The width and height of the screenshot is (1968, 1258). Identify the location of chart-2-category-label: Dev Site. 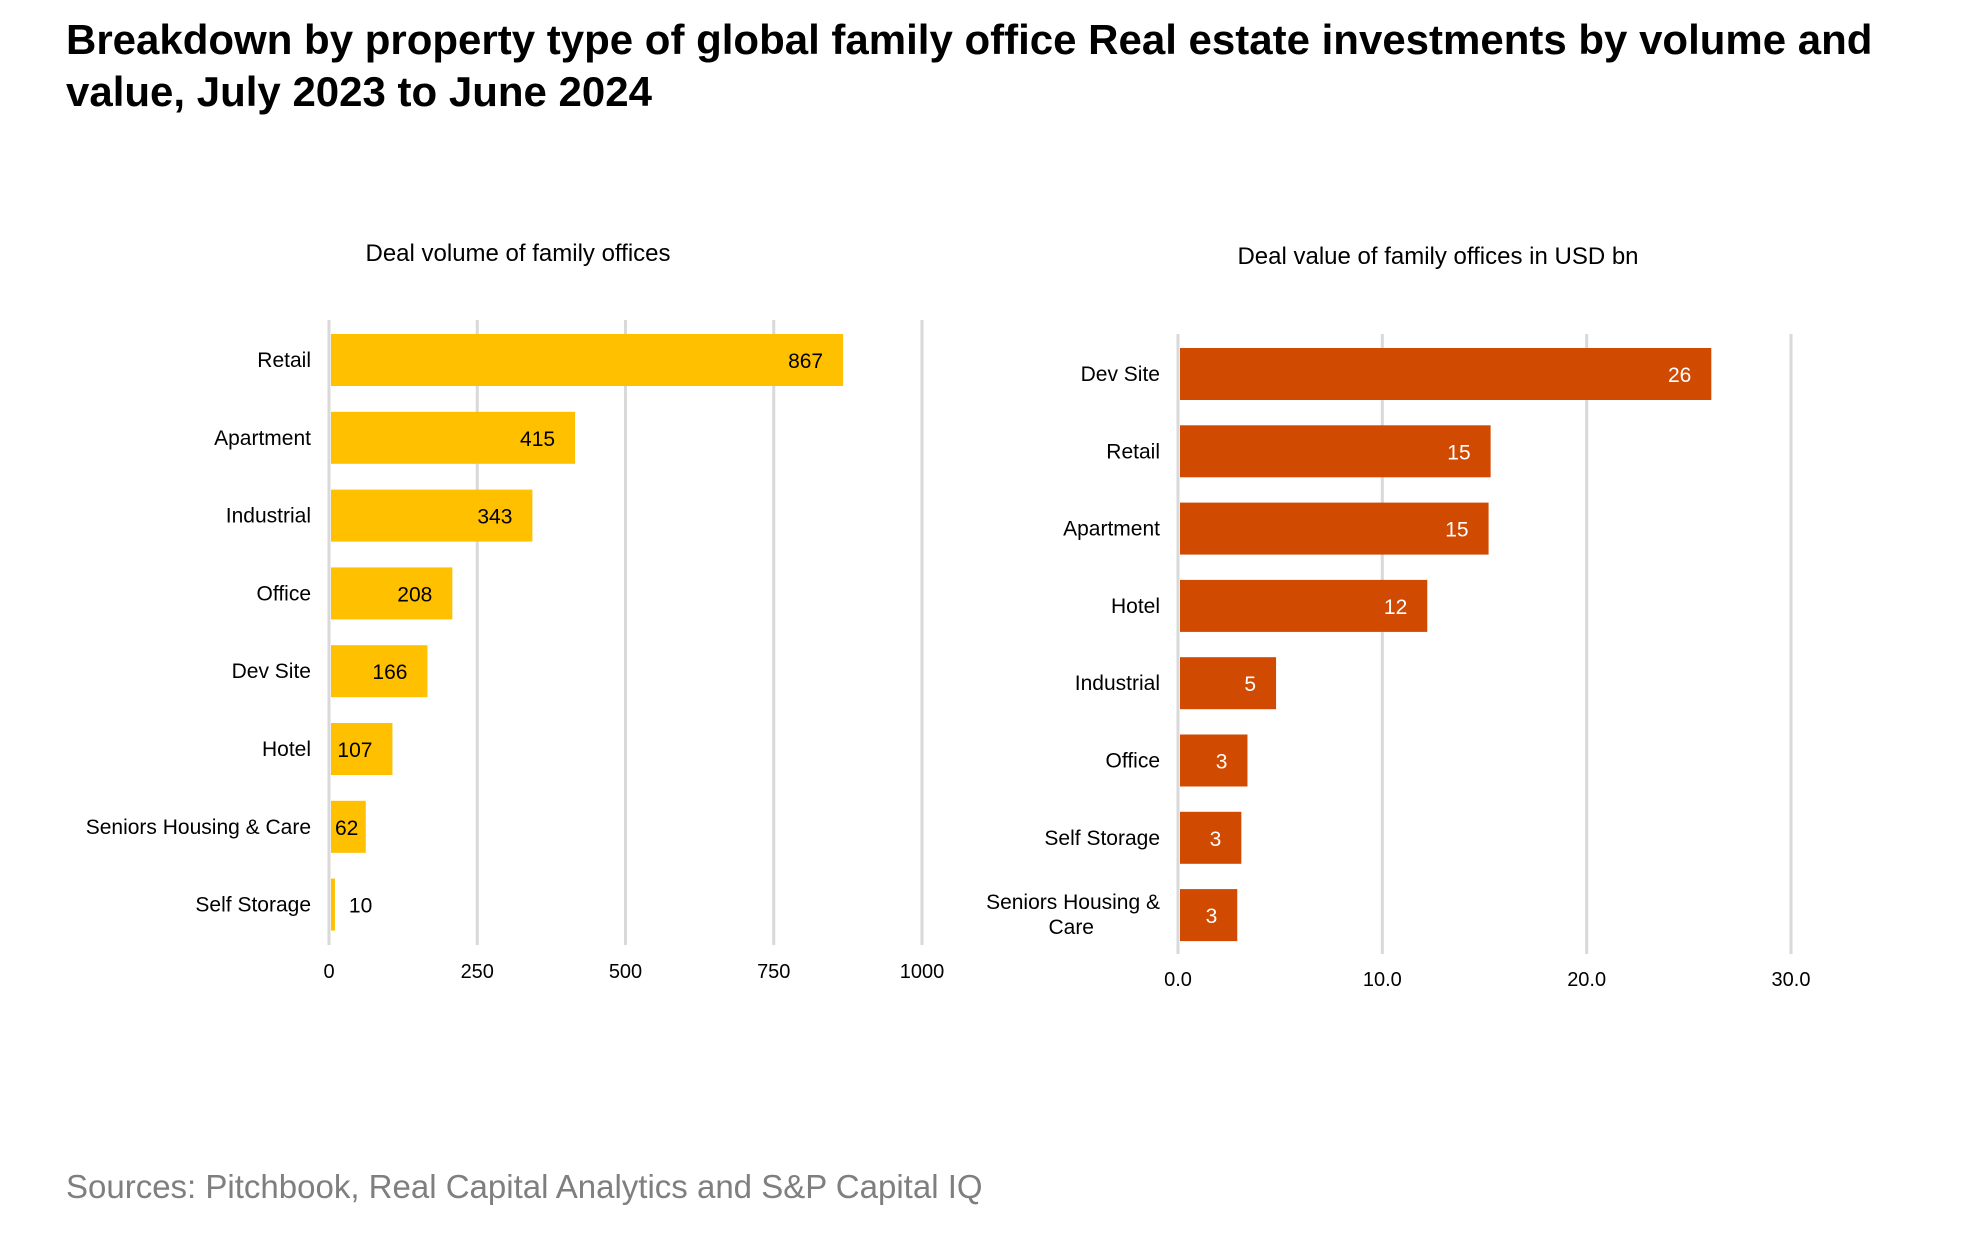
(1120, 374).